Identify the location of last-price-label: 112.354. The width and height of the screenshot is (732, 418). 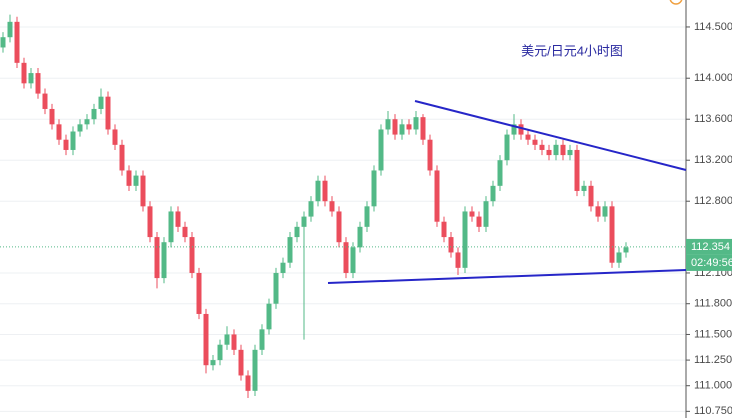
(710, 247).